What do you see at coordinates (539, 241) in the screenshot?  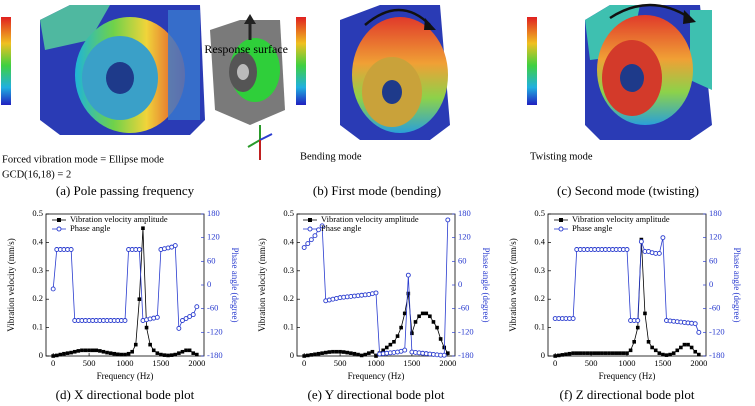 I see `y-tick-label: 0.4` at bounding box center [539, 241].